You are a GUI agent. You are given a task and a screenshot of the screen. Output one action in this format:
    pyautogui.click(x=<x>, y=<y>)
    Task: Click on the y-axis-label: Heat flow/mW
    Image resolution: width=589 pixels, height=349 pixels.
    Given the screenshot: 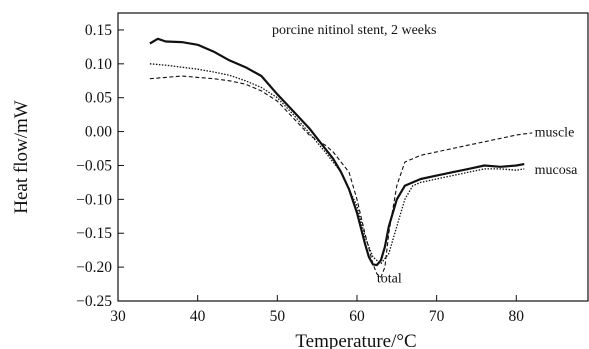 What is the action you would take?
    pyautogui.click(x=21, y=157)
    